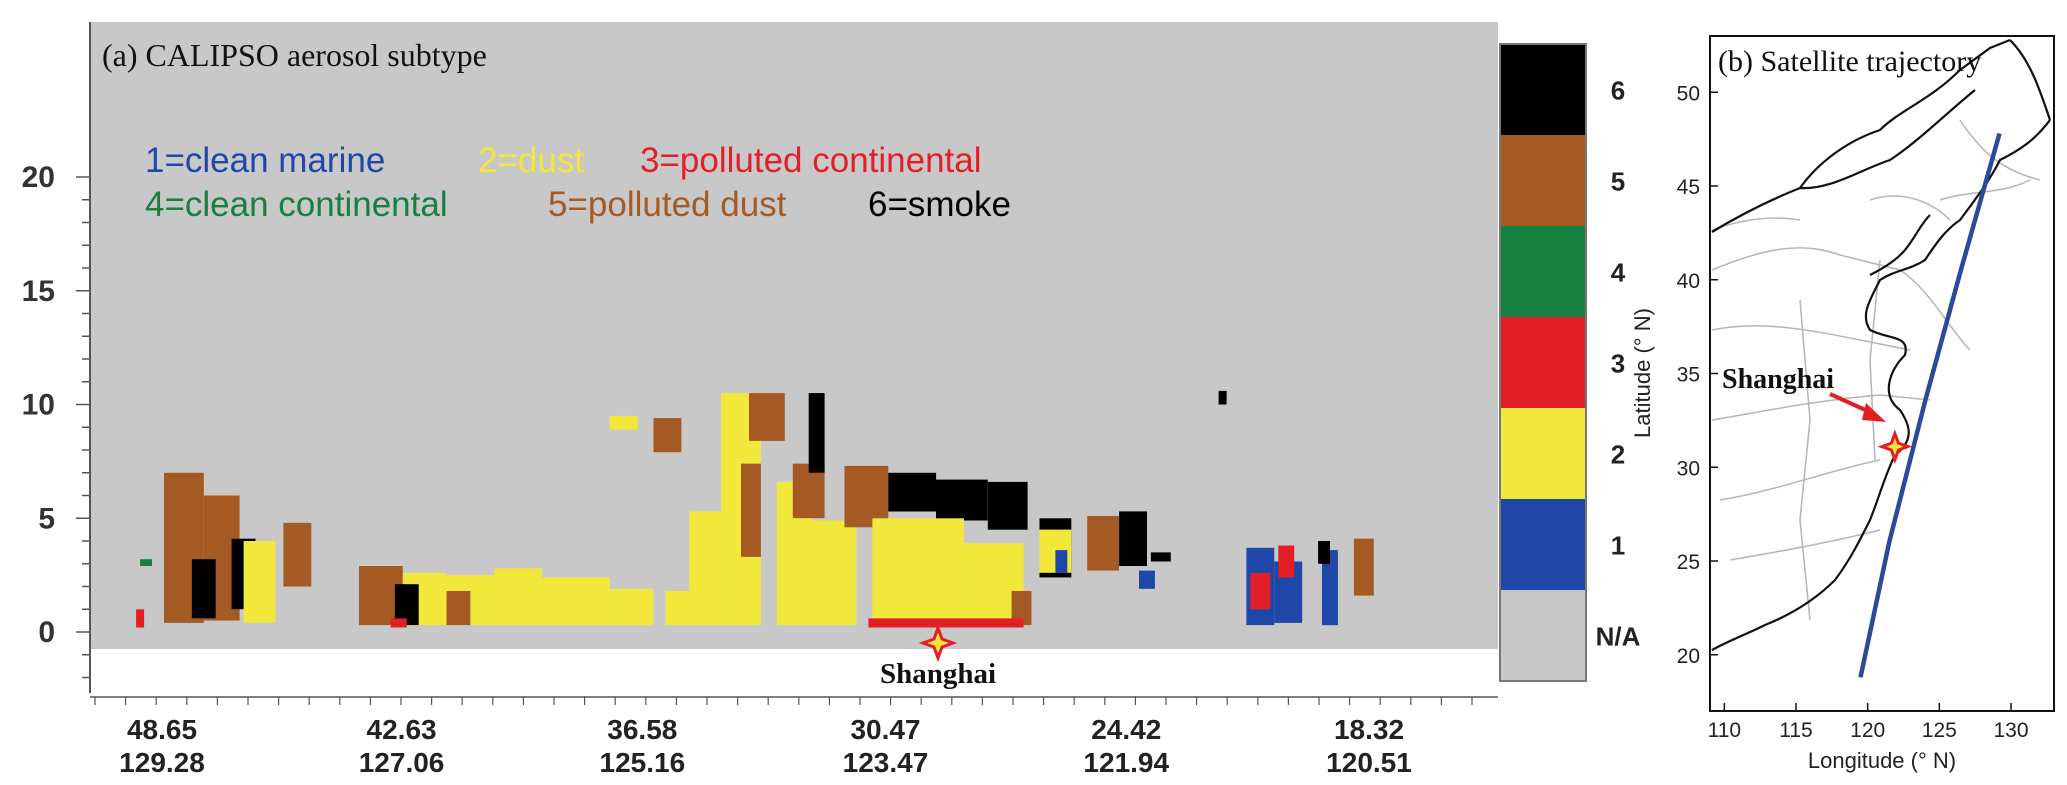 The height and width of the screenshot is (785, 2067). I want to click on map-y-tick-label: 45, so click(1688, 187).